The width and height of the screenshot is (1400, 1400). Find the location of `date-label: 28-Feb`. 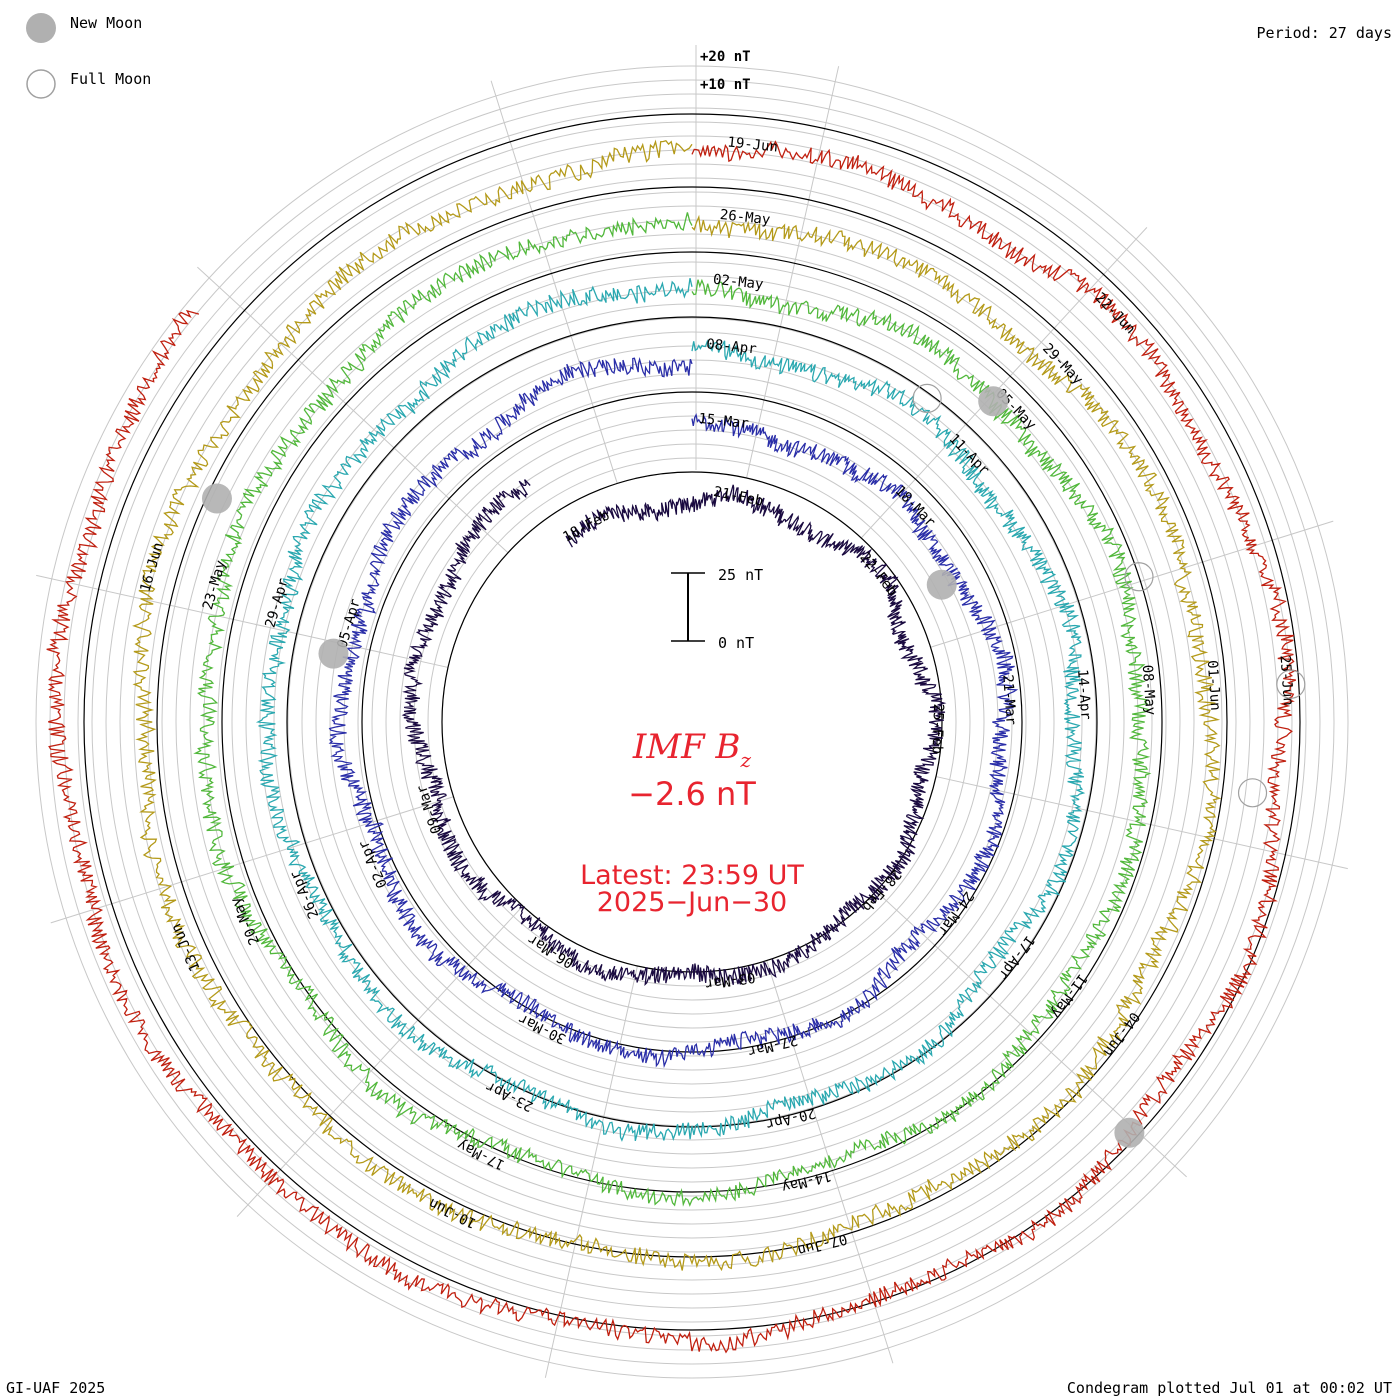

date-label: 28-Feb is located at coordinates (882, 890).